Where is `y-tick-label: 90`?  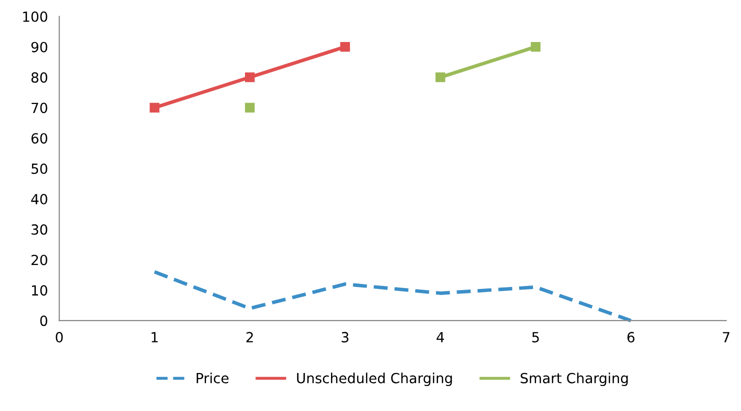
y-tick-label: 90 is located at coordinates (39, 47).